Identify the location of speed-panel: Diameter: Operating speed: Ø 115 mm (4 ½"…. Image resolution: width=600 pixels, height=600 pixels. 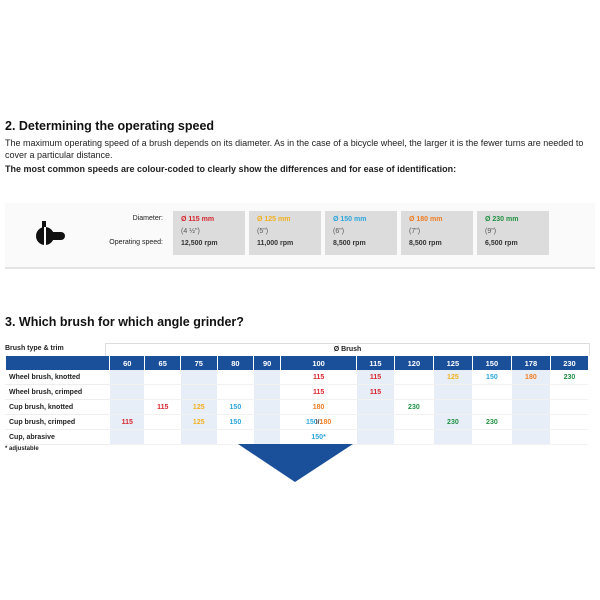
(300, 236).